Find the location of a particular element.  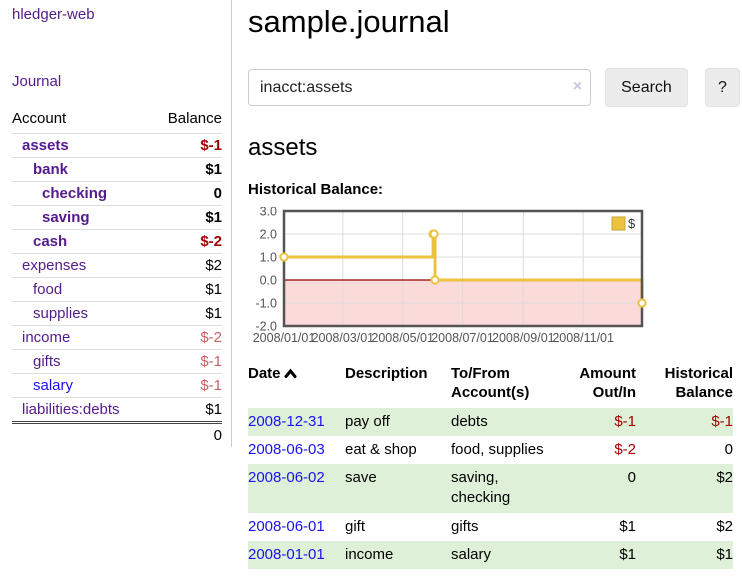

account-link: saving is located at coordinates (66, 217).